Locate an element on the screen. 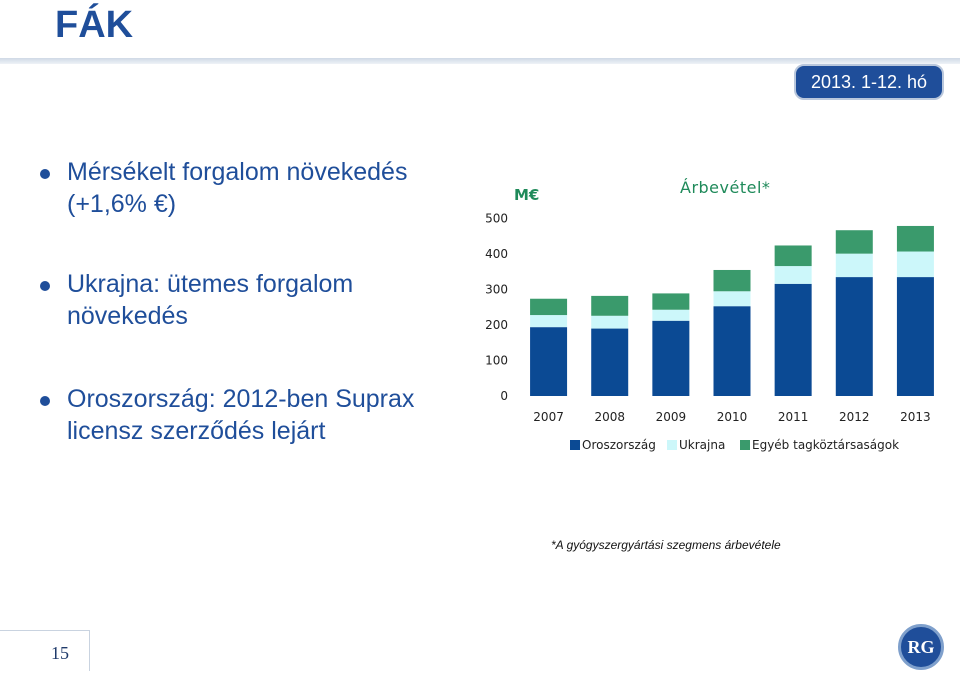 This screenshot has height=675, width=960. company-logo: RG is located at coordinates (921, 647).